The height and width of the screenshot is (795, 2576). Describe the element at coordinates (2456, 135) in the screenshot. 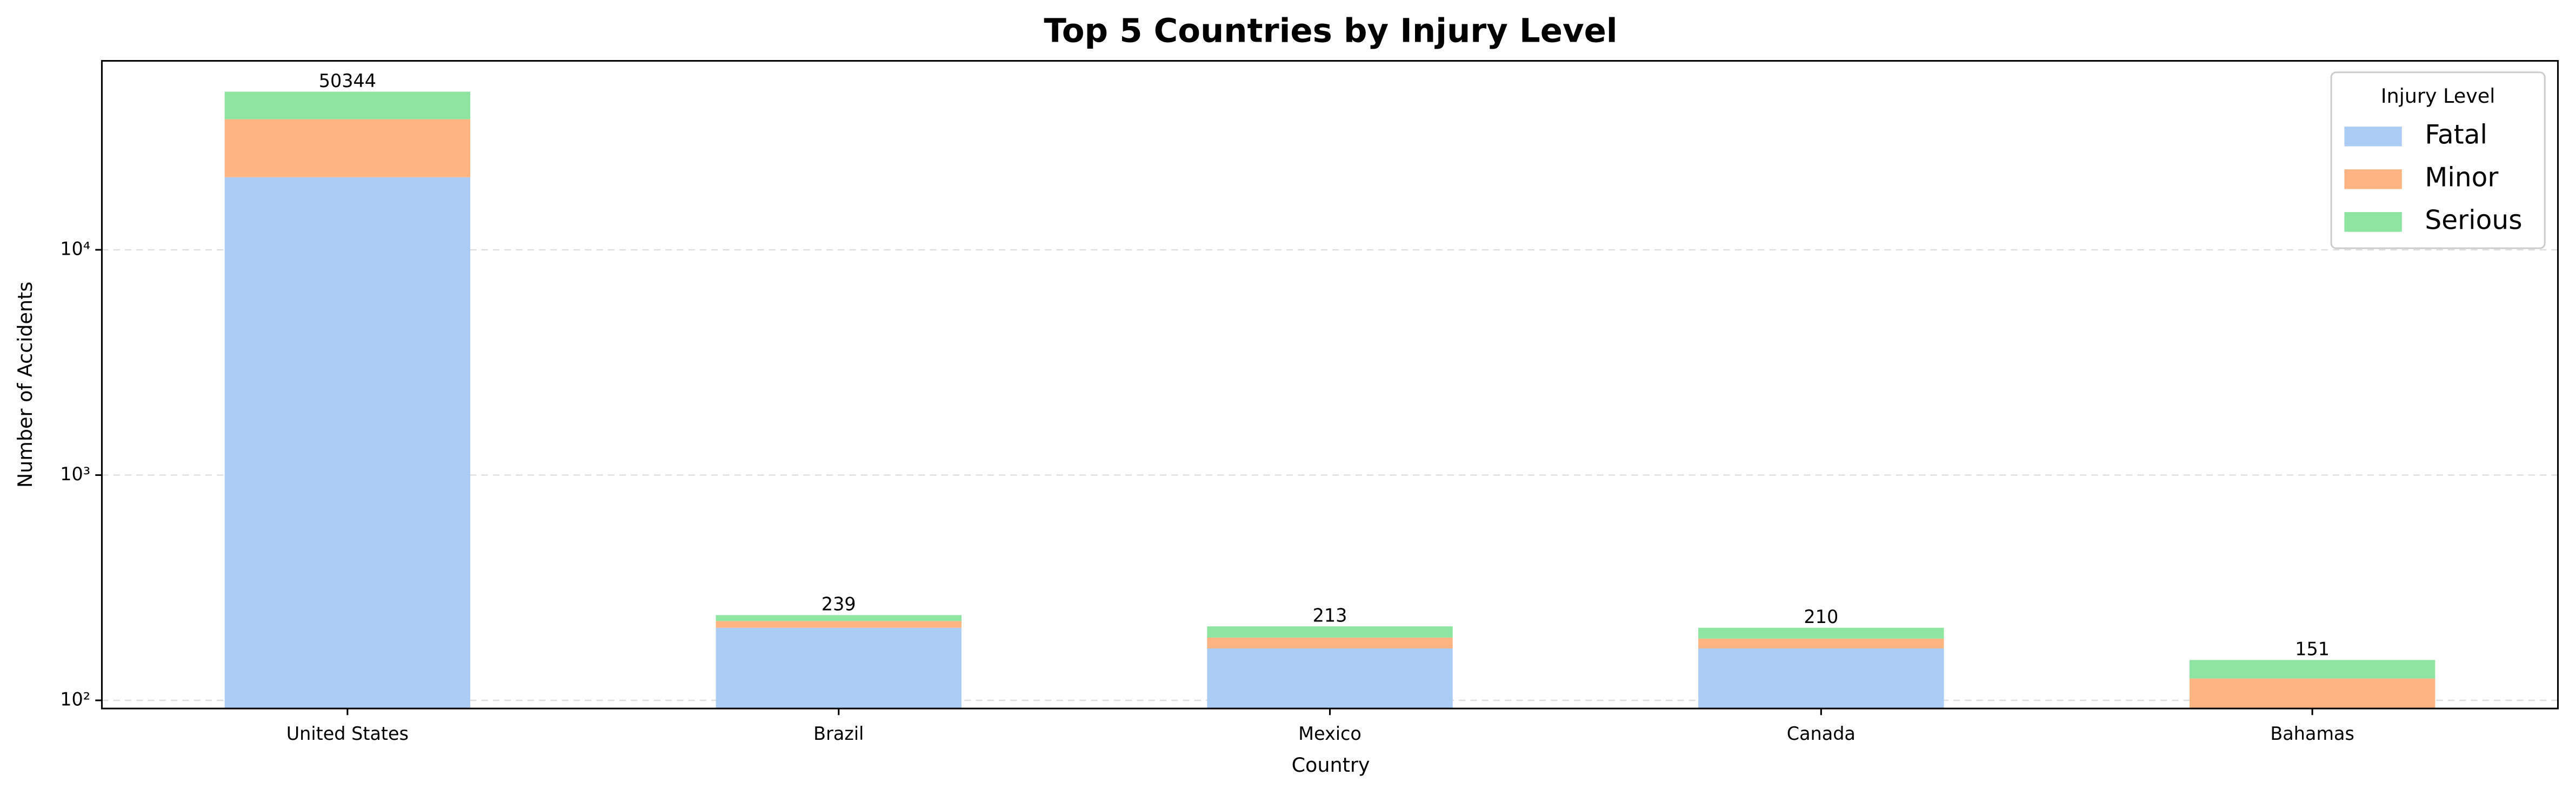

I see `legend-label: Fatal` at that location.